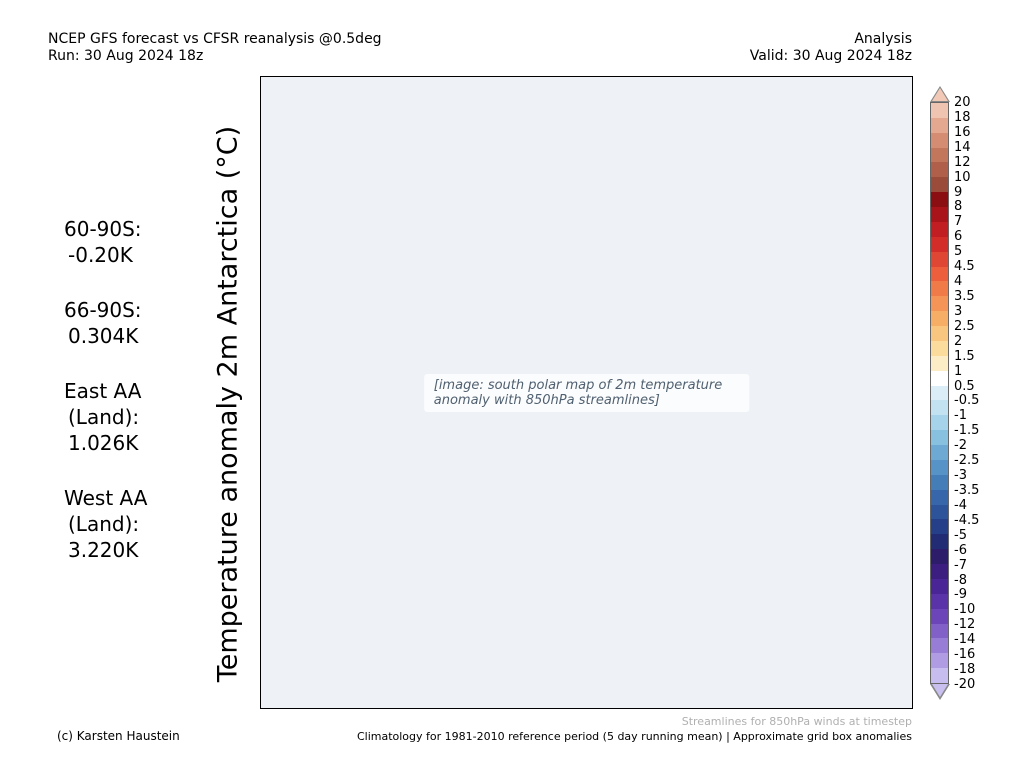 Image resolution: width=1024 pixels, height=768 pixels. What do you see at coordinates (228, 404) in the screenshot?
I see `vertical-axis-label: Temperature anomaly 2m Antarctica (°C)` at bounding box center [228, 404].